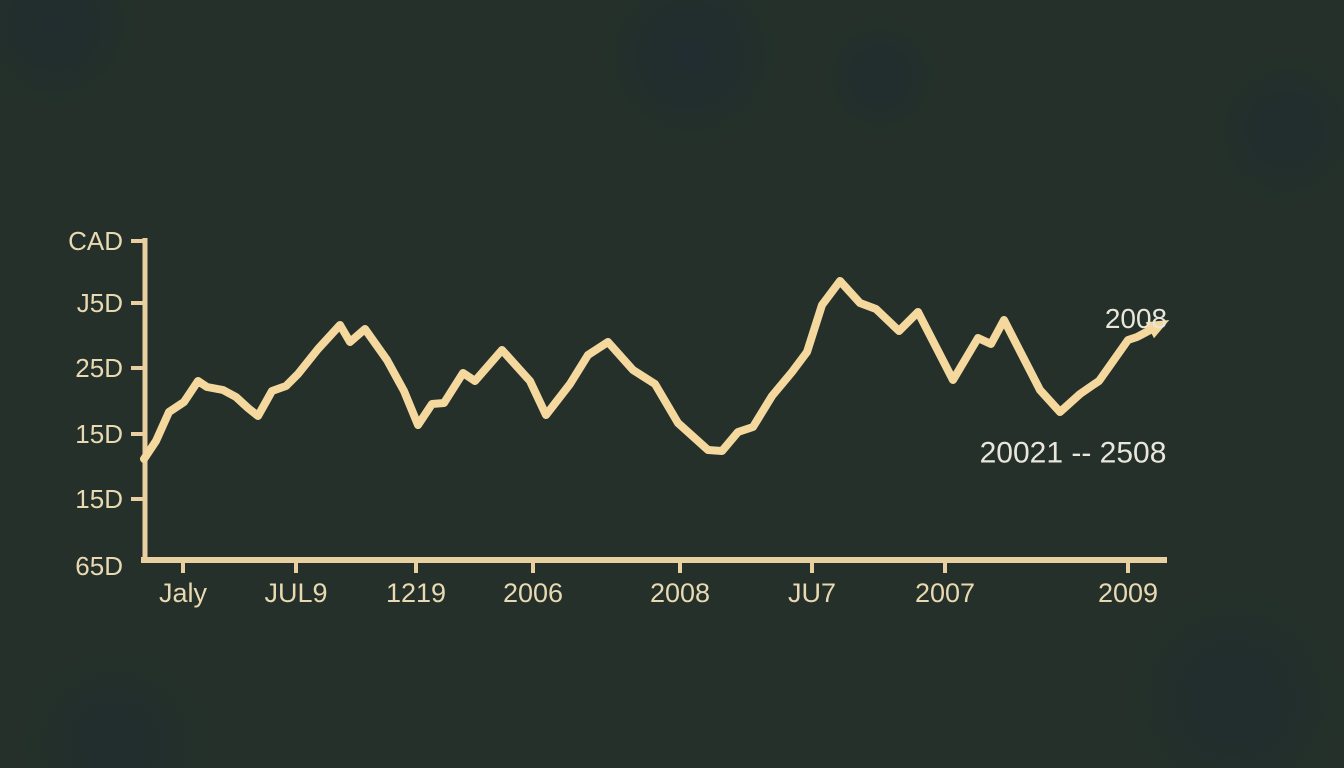 Image resolution: width=1344 pixels, height=768 pixels. Describe the element at coordinates (416, 593) in the screenshot. I see `x-axis-label: 1219` at that location.